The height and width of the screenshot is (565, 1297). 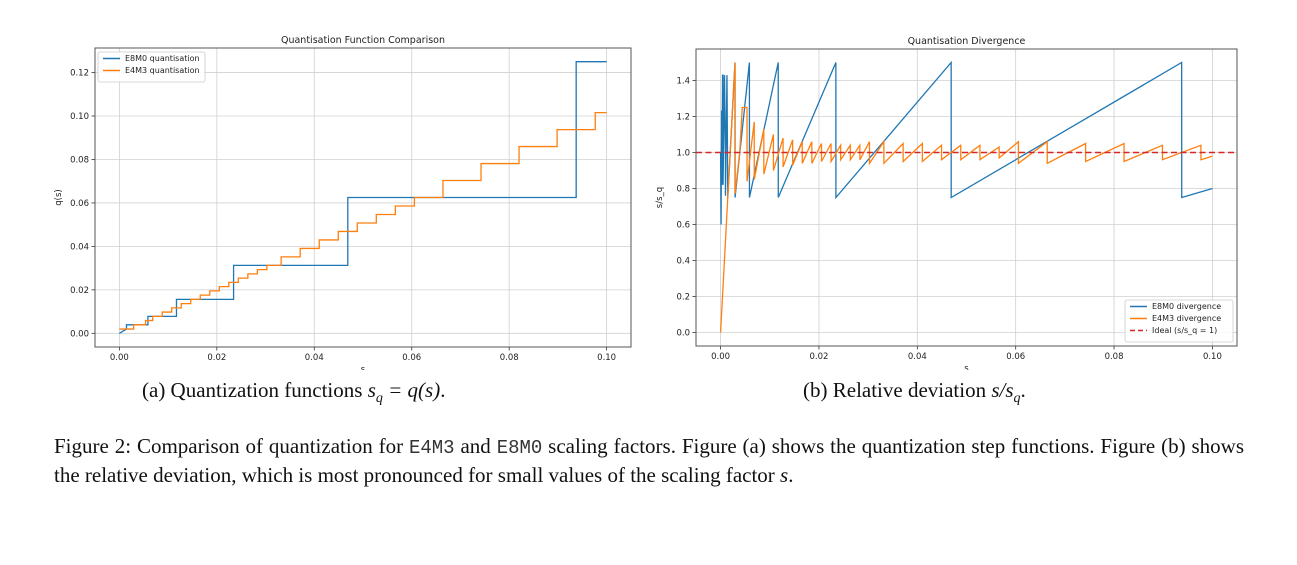 What do you see at coordinates (363, 220) in the screenshot?
I see `series-e4m3-quantisation` at bounding box center [363, 220].